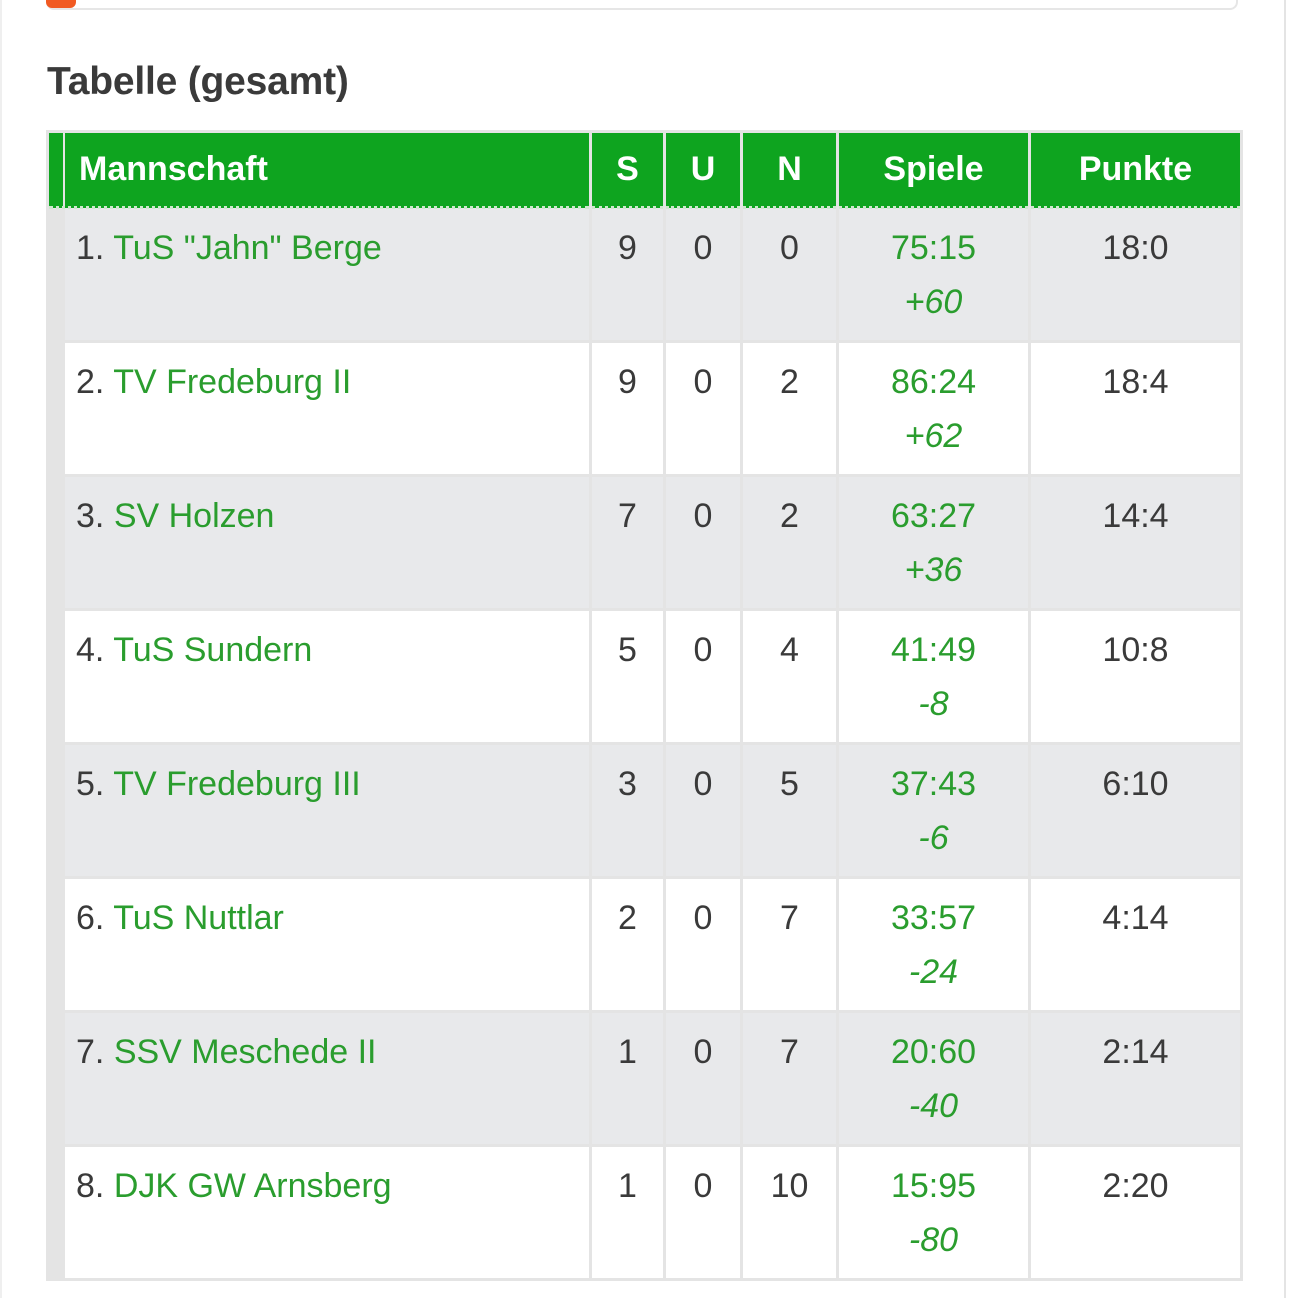 Image resolution: width=1290 pixels, height=1298 pixels. Describe the element at coordinates (628, 811) in the screenshot. I see `wins-cell: 3` at that location.